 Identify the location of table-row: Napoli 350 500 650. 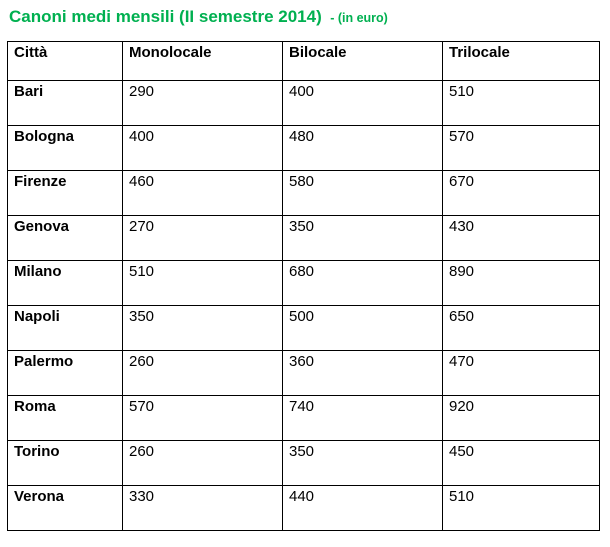
(303, 328).